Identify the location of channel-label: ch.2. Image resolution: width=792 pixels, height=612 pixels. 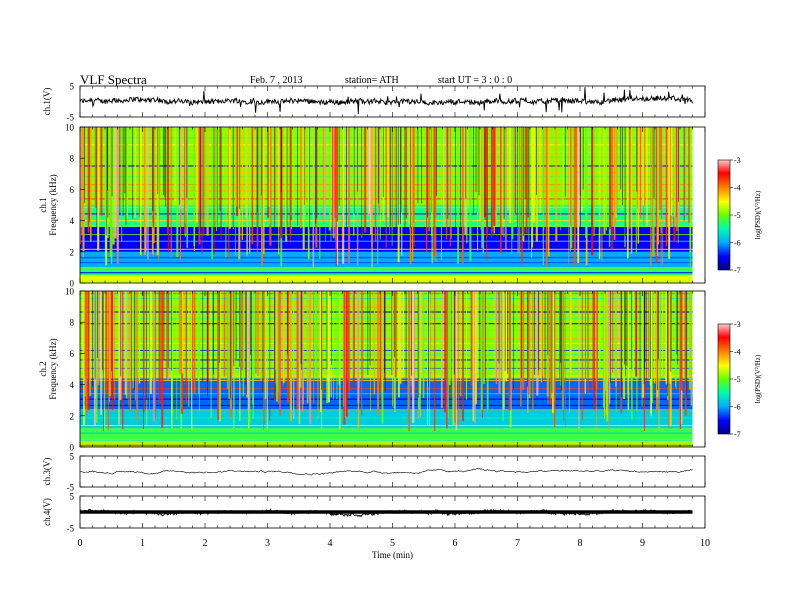
(43, 368).